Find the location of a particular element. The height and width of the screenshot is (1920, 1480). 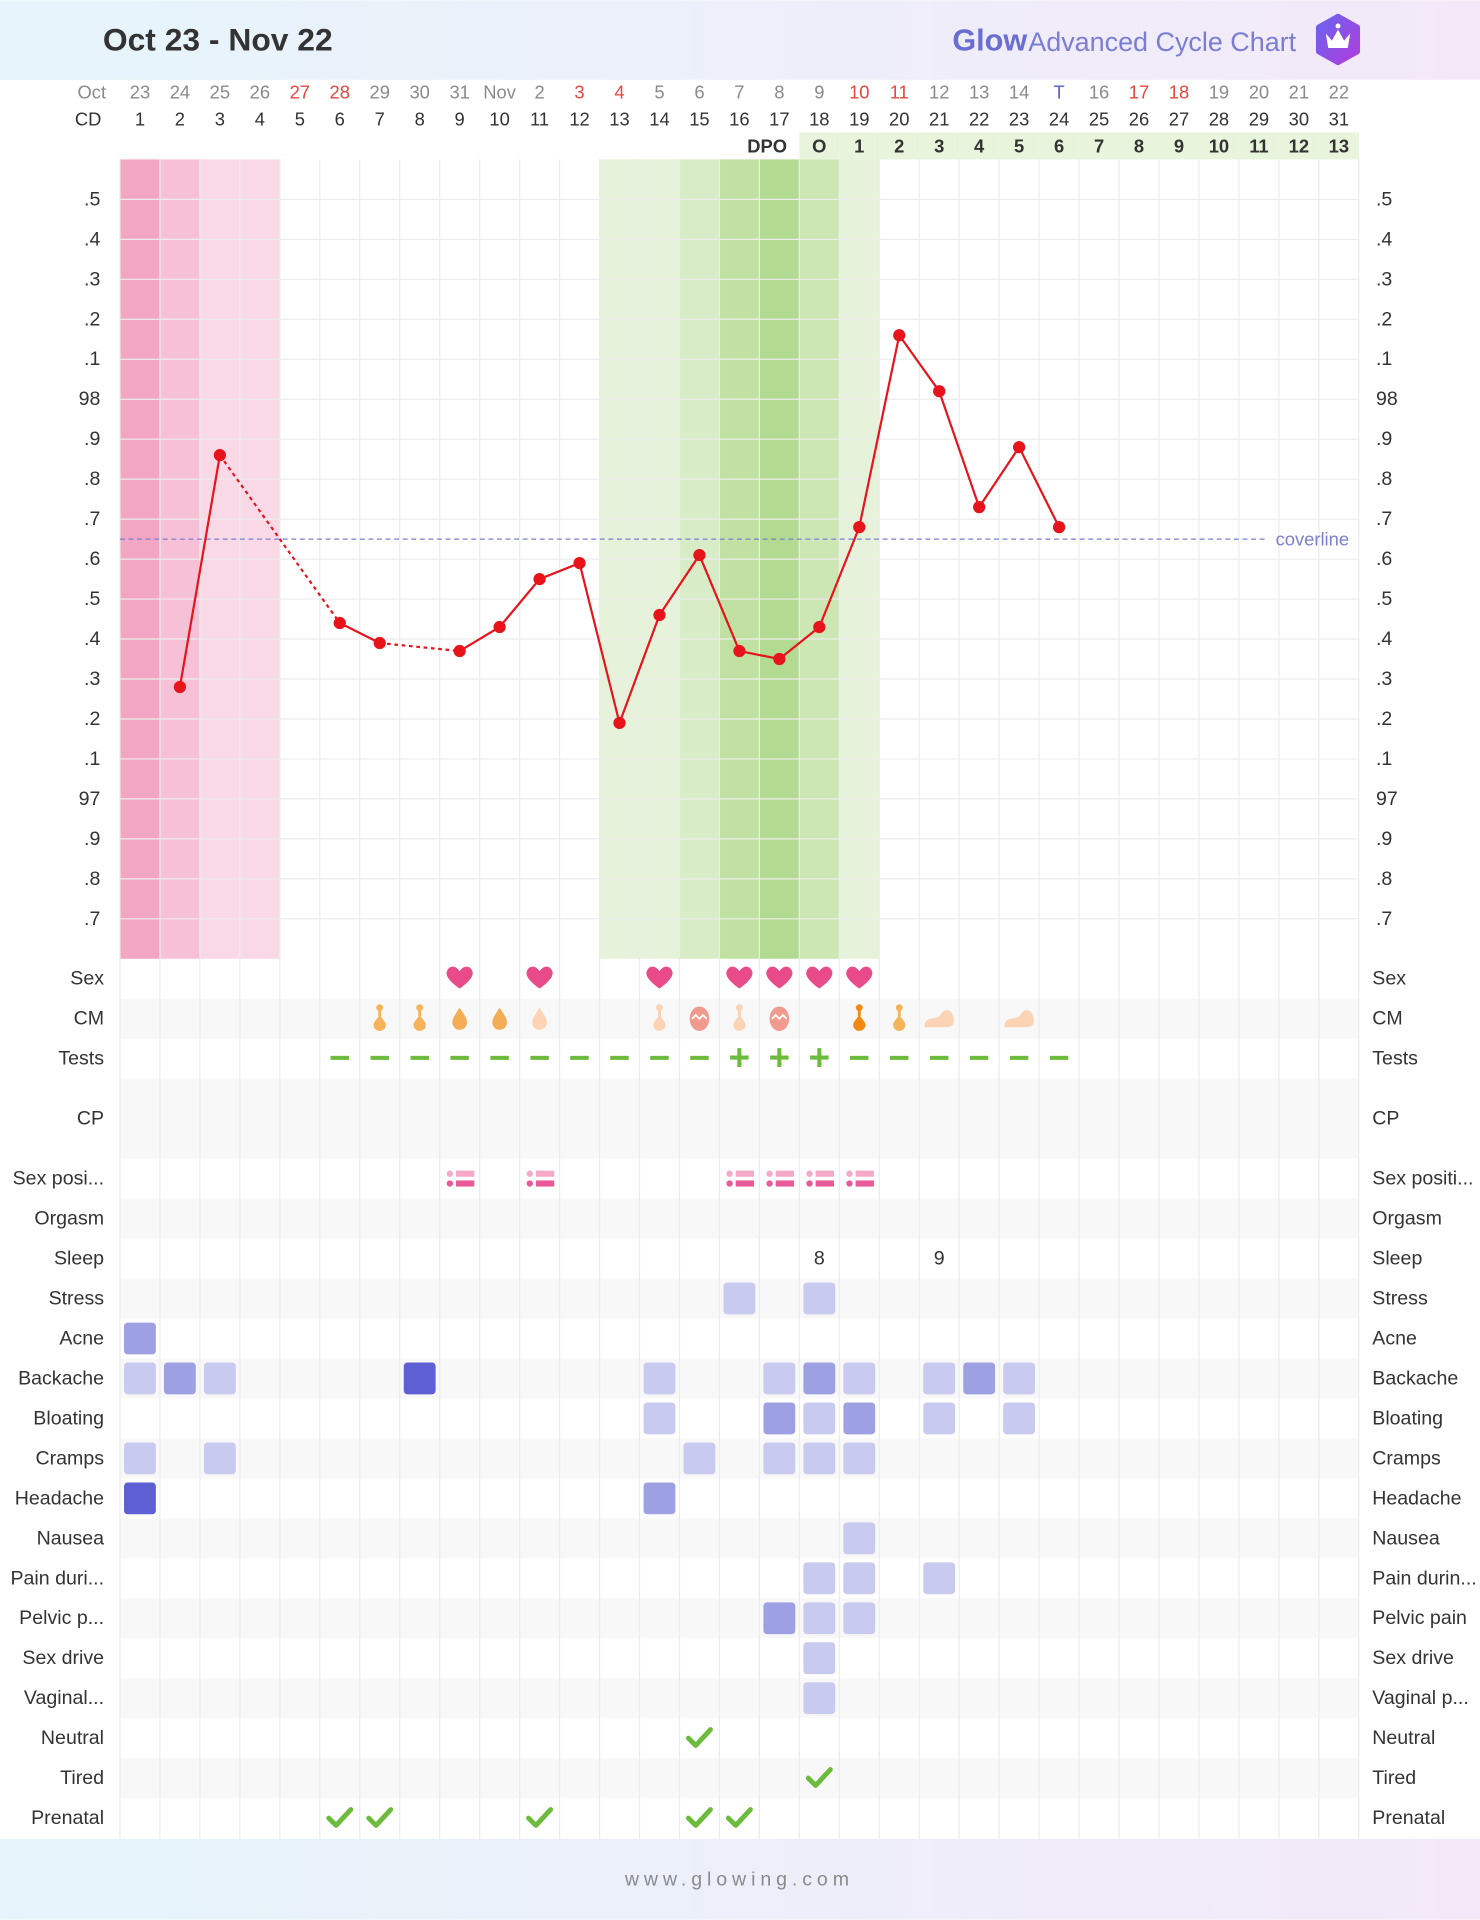

dpo-value: 7 is located at coordinates (1099, 145).